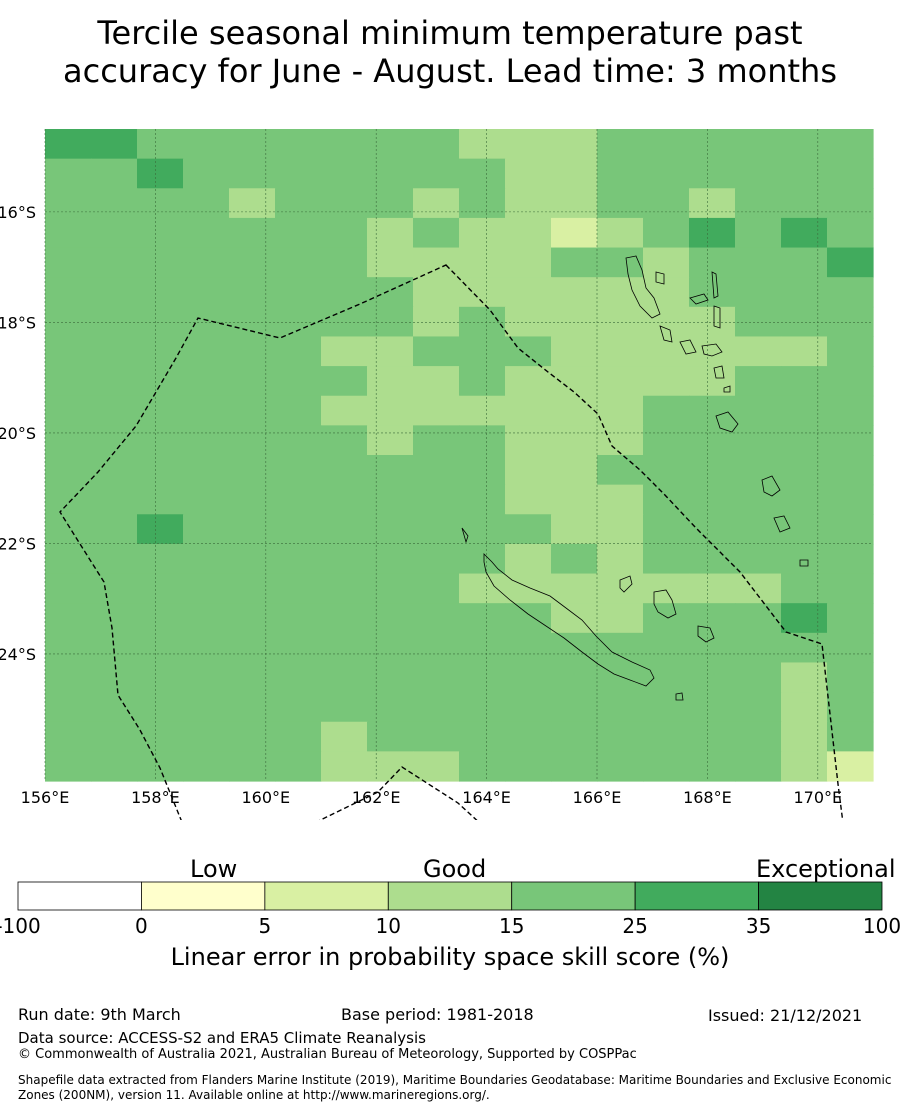  Describe the element at coordinates (707, 797) in the screenshot. I see `lon-tick-label: 168°E` at that location.